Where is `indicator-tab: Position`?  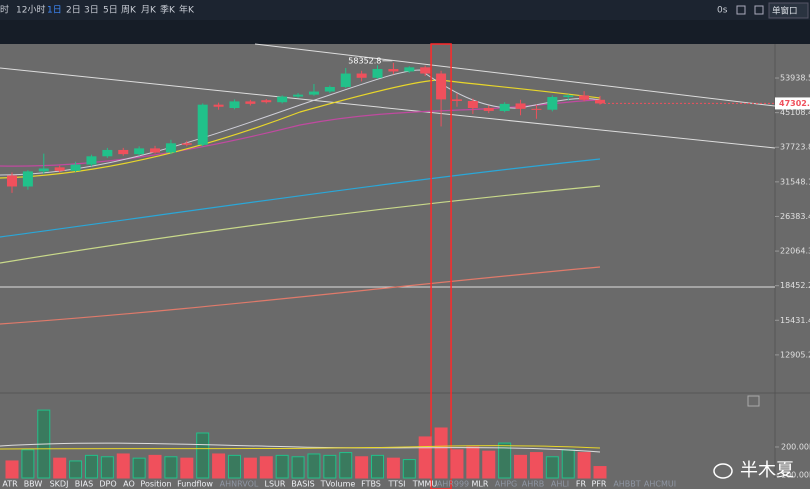 indicator-tab: Position is located at coordinates (155, 484).